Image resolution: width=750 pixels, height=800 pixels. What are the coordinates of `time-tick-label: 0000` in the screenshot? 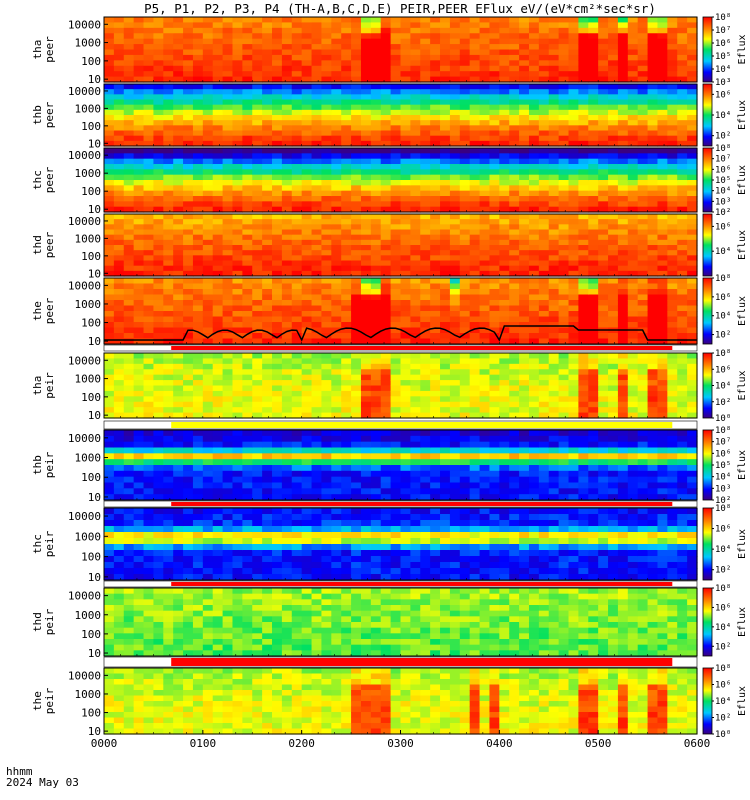 It's located at (104, 743).